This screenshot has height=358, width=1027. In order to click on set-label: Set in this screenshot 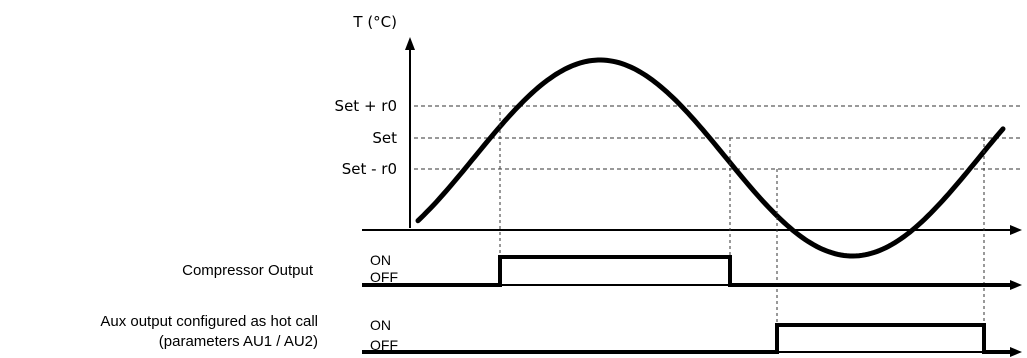, I will do `click(384, 138)`.